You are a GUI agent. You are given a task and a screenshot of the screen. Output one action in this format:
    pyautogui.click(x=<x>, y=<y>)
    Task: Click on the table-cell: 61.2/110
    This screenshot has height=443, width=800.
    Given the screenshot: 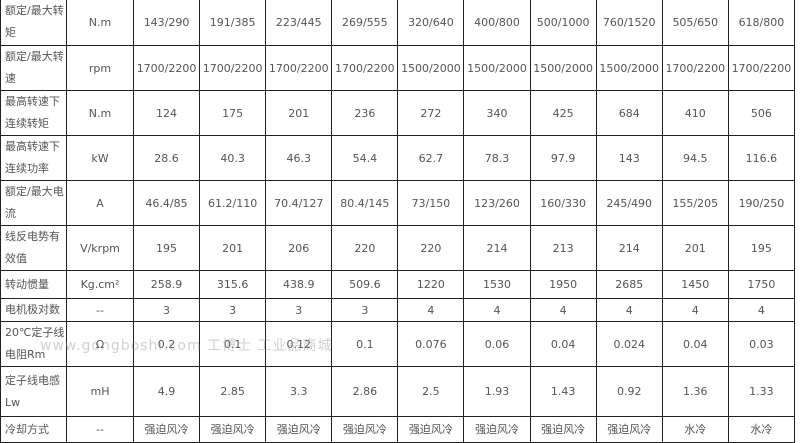 What is the action you would take?
    pyautogui.click(x=233, y=203)
    